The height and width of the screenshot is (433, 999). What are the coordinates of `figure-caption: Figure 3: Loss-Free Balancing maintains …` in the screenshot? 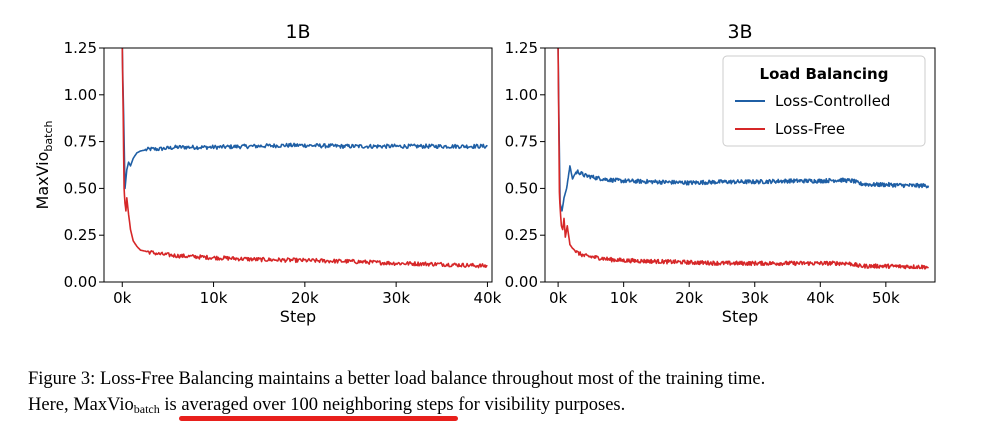 It's located at (503, 394).